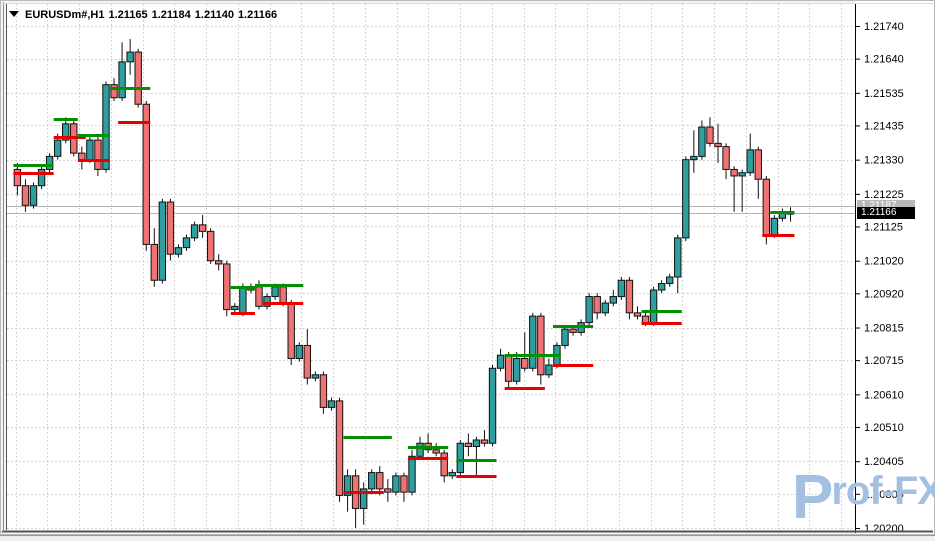  I want to click on axis-top-gap, so click(894, 5).